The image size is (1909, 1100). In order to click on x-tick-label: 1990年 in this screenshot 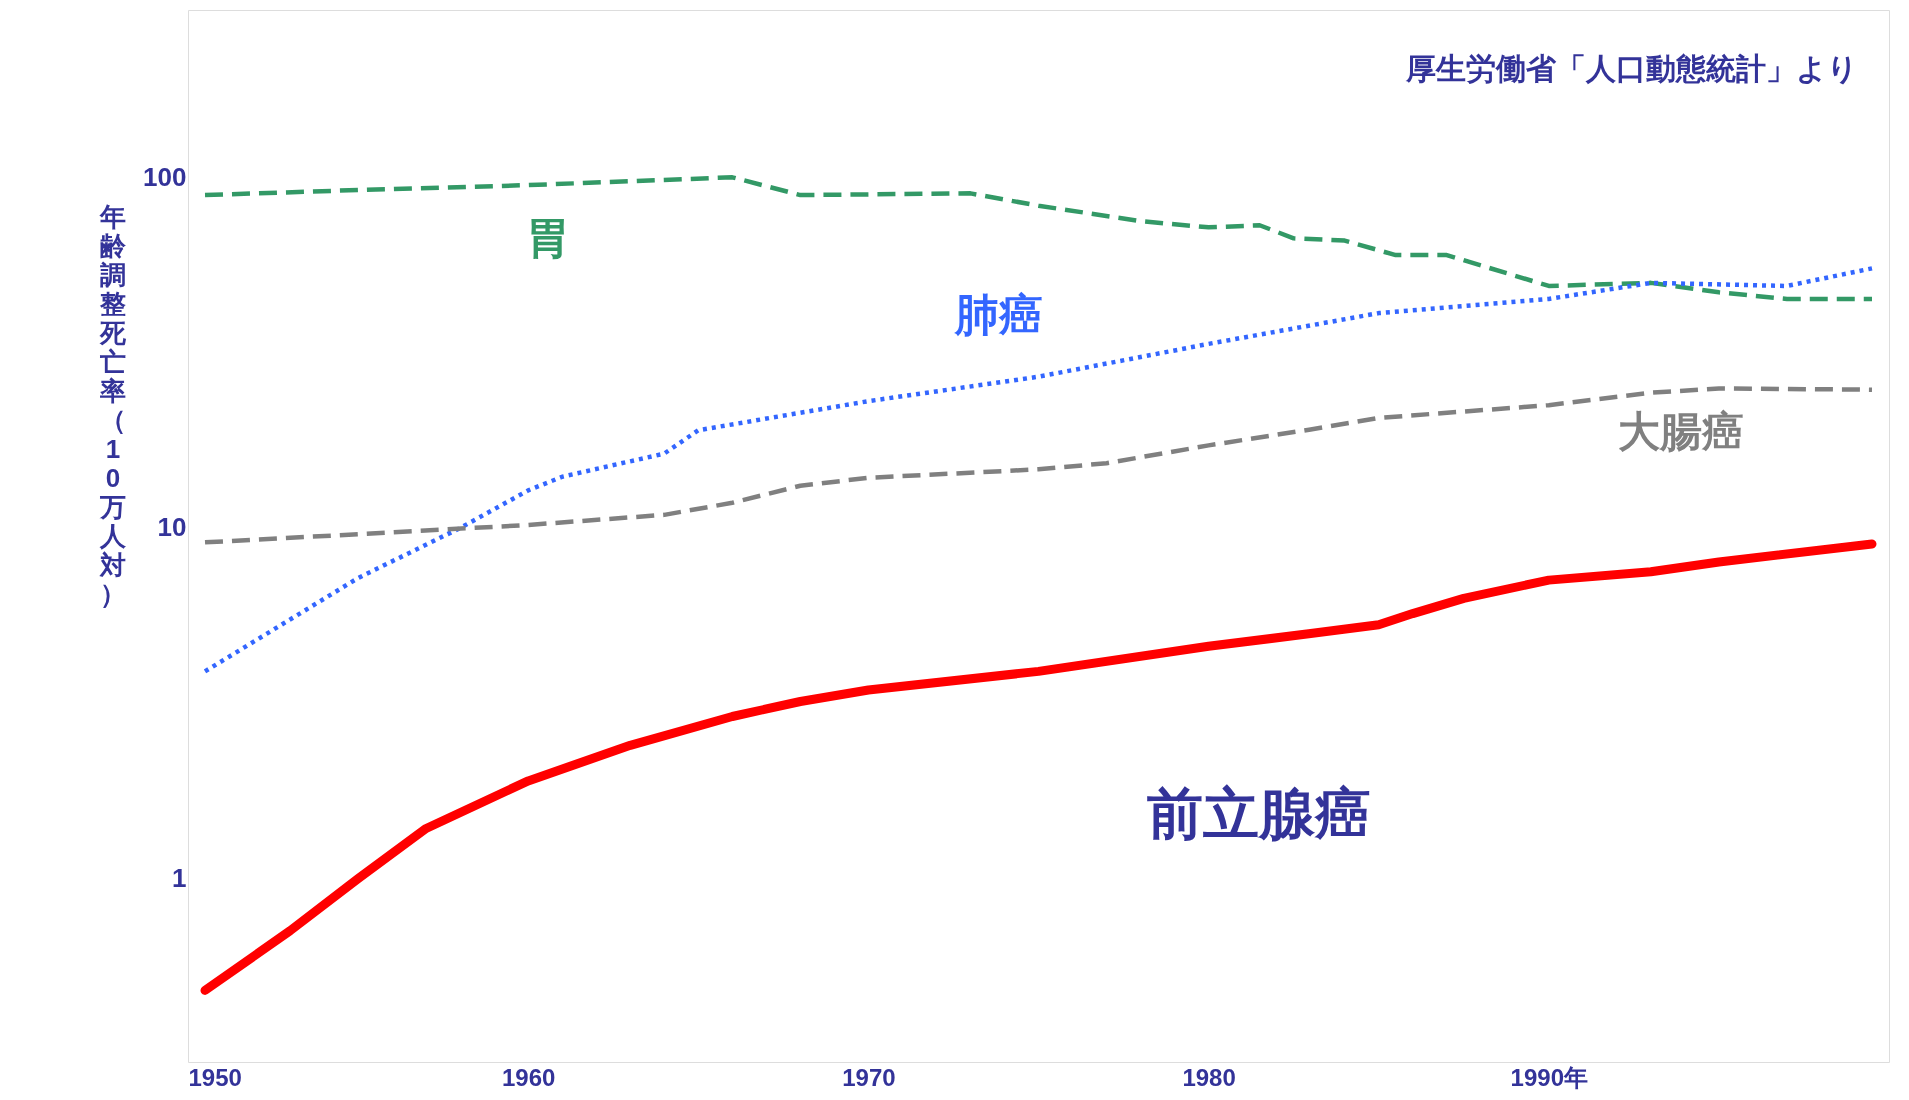, I will do `click(1549, 1077)`.